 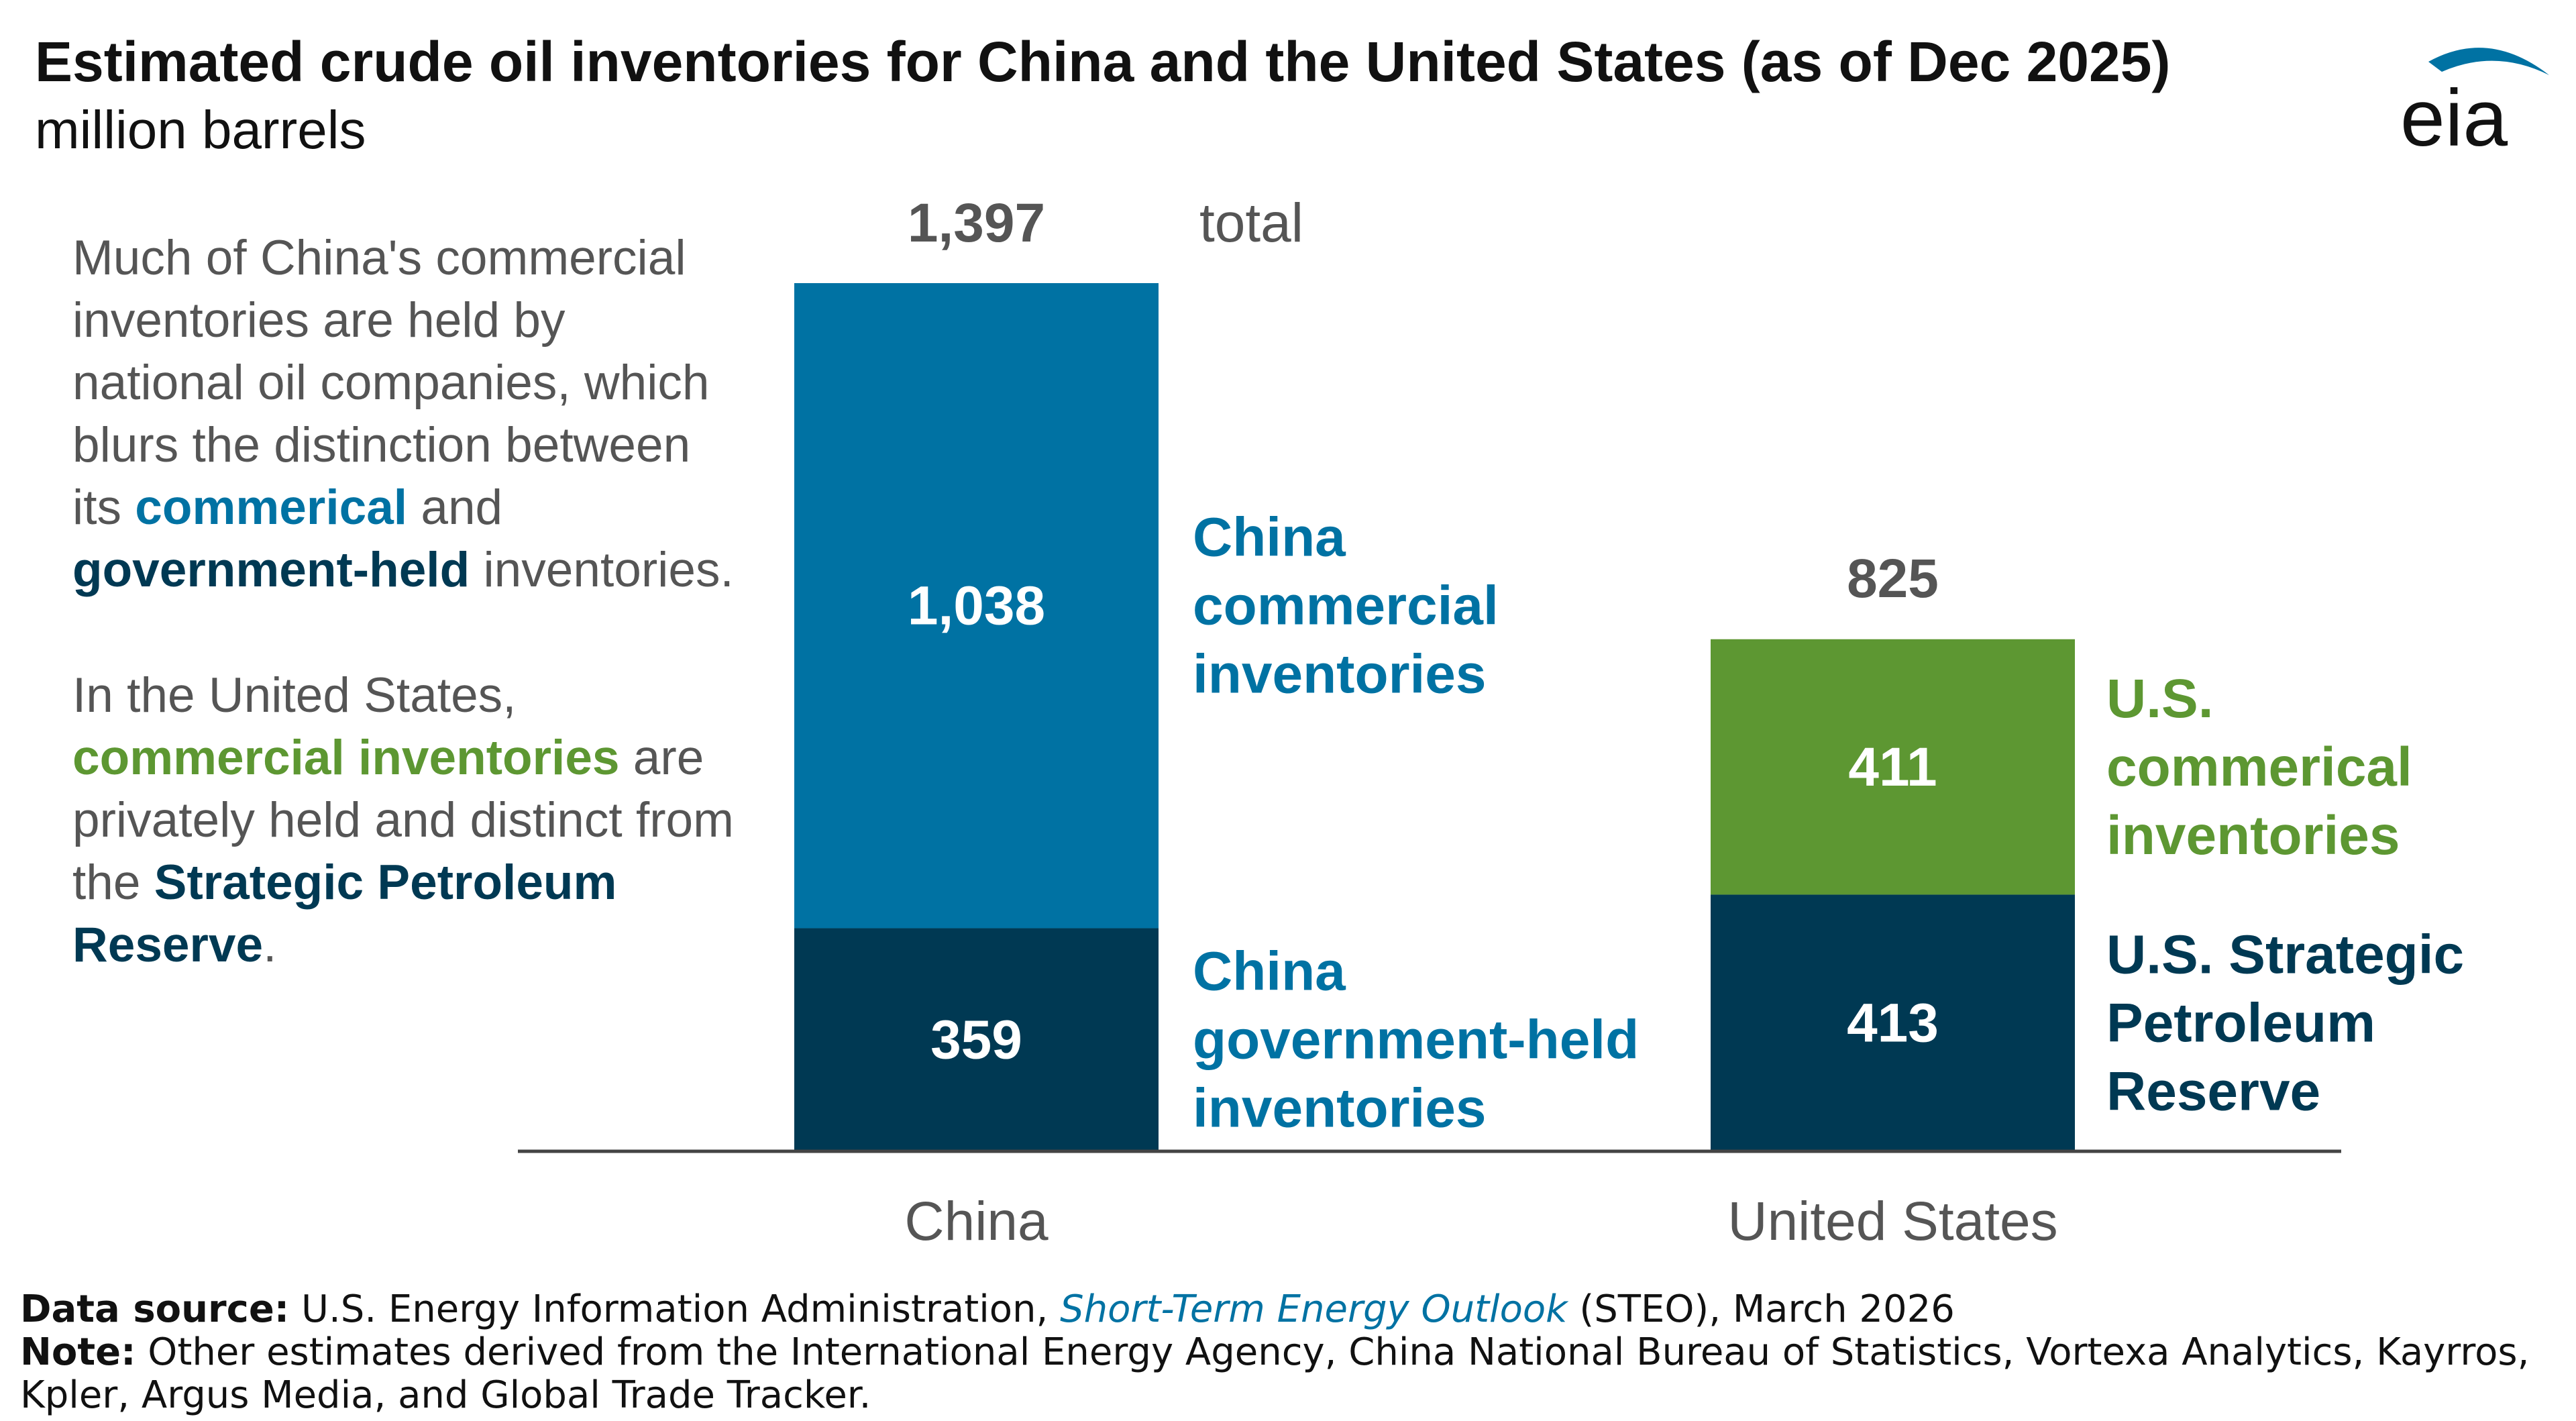 What do you see at coordinates (2488, 61) in the screenshot?
I see `logo-swoosh-icon` at bounding box center [2488, 61].